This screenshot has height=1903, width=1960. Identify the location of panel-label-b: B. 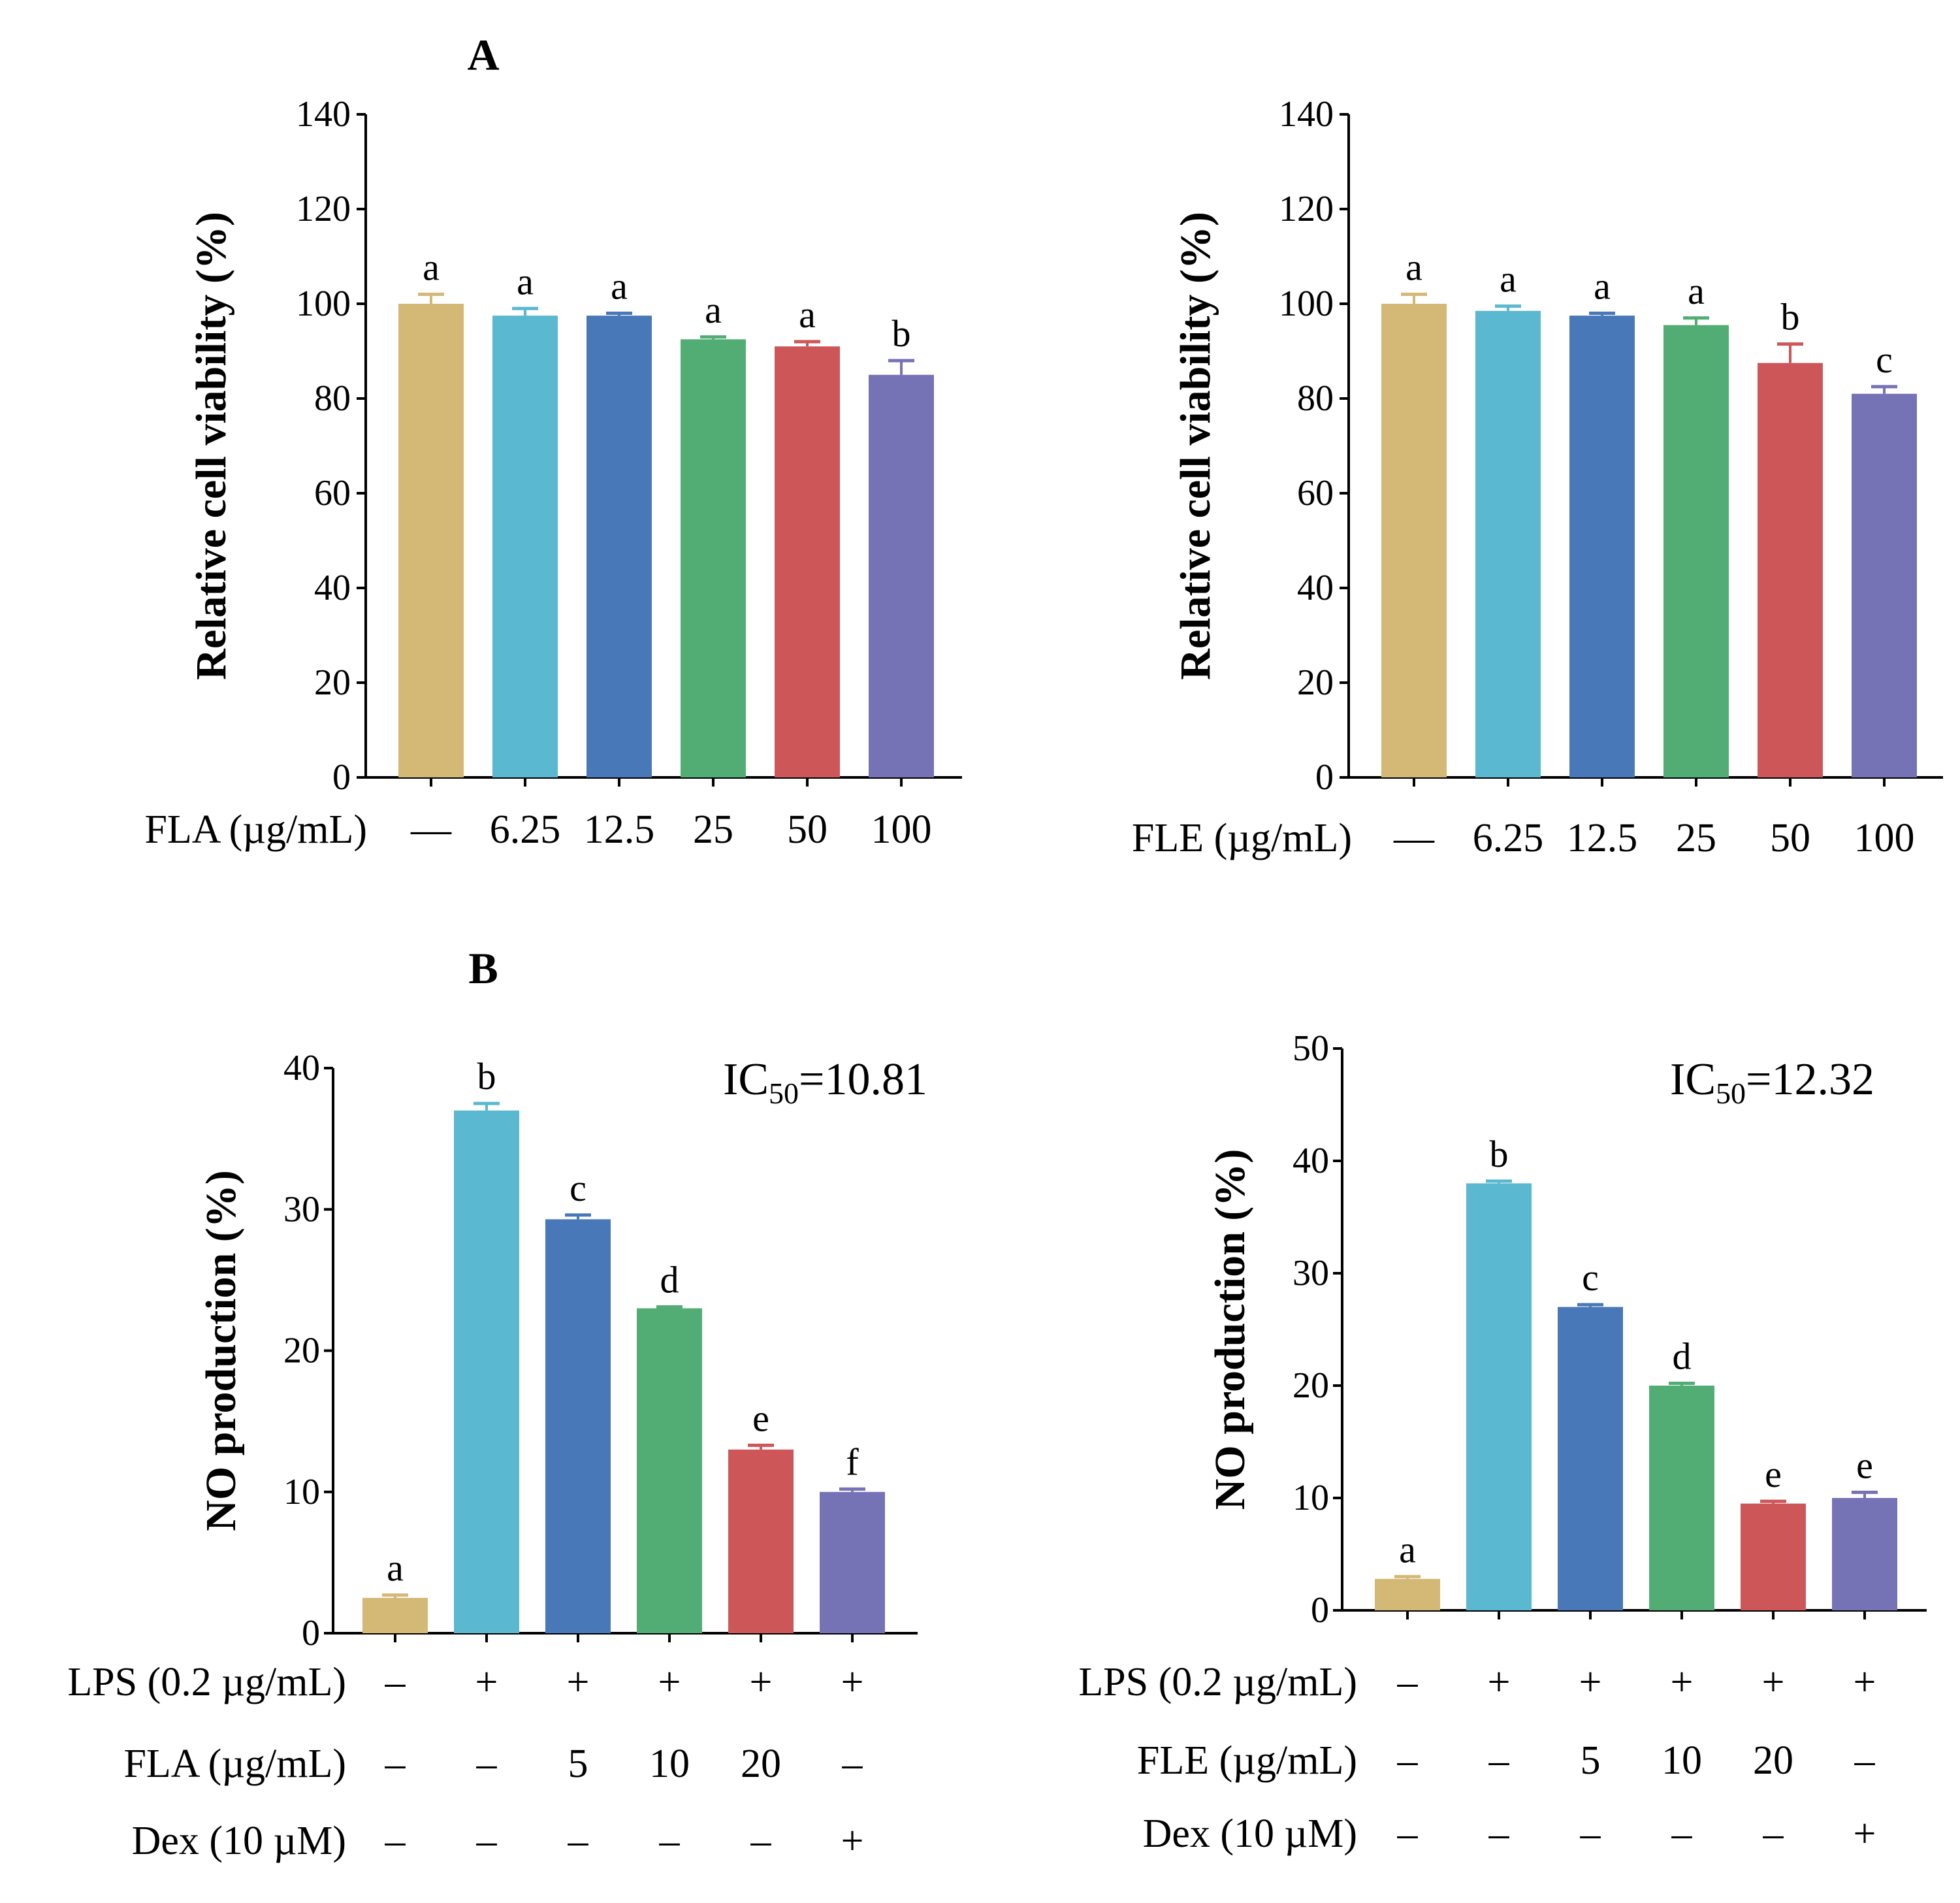
(483, 968).